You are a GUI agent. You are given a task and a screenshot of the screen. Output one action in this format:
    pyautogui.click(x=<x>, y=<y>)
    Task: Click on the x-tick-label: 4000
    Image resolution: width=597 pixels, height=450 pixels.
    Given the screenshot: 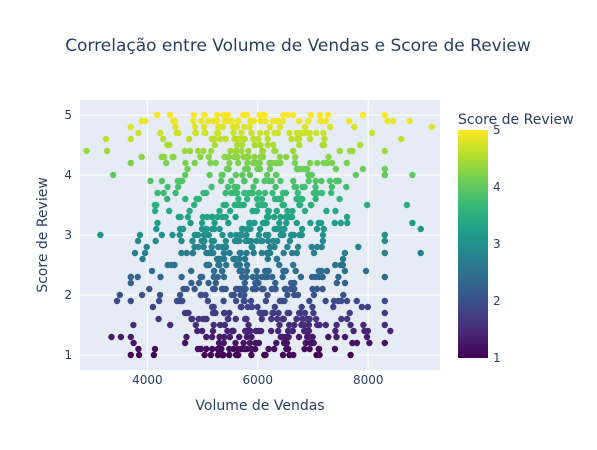 What is the action you would take?
    pyautogui.click(x=147, y=380)
    